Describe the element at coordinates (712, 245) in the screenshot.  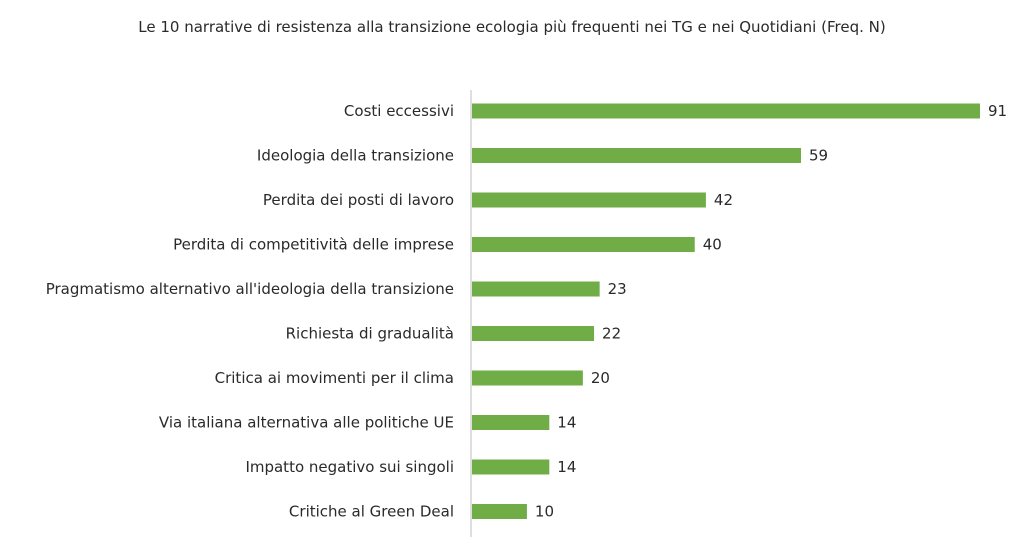
I see `value-label: 40` at that location.